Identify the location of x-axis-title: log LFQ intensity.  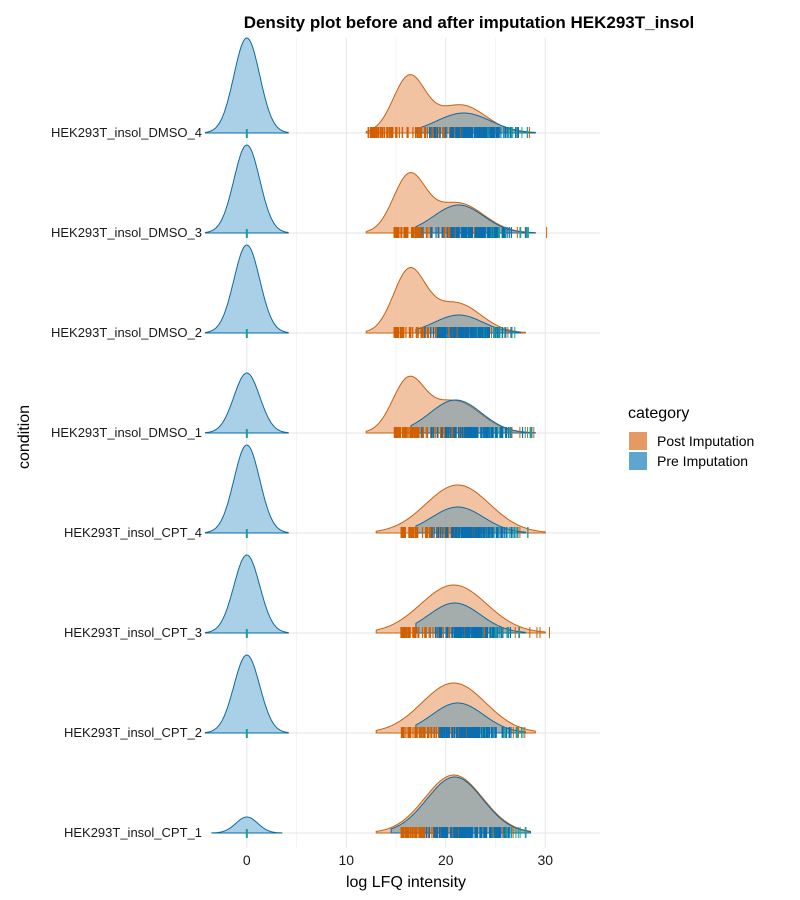
(406, 882).